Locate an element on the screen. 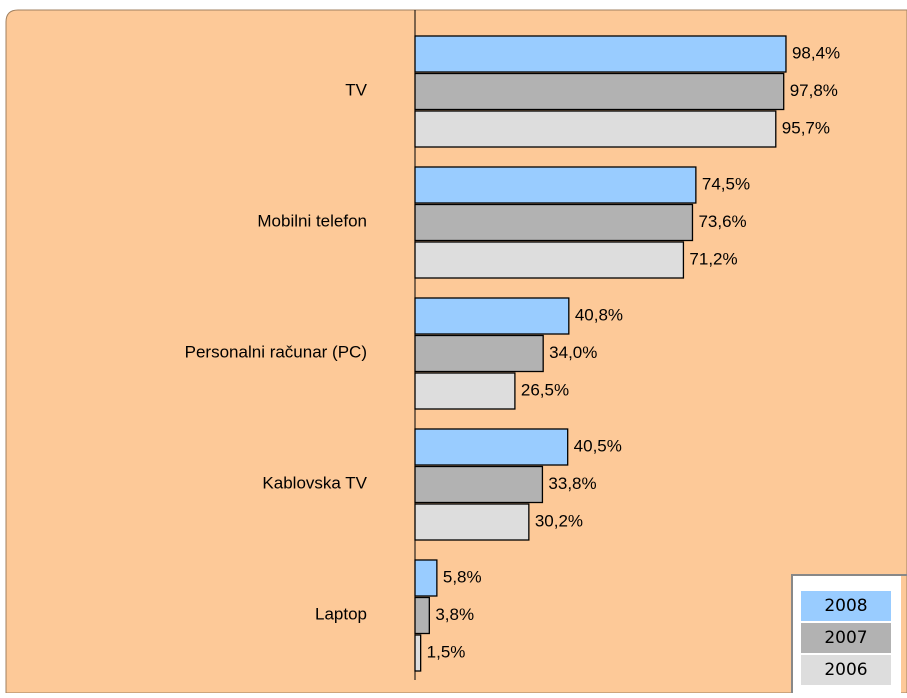  legend: 2008 2007 2006 is located at coordinates (849, 633).